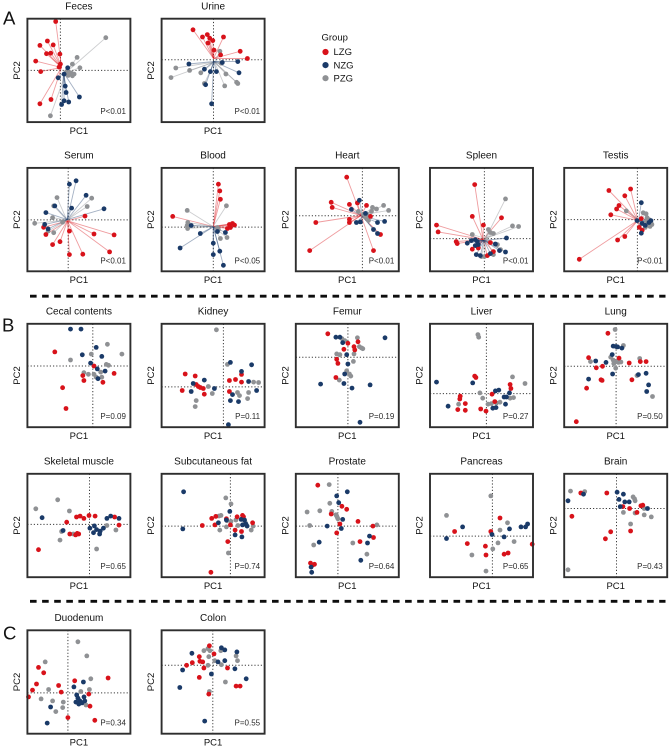 Image resolution: width=671 pixels, height=753 pixels. Describe the element at coordinates (78, 156) in the screenshot. I see `svg-text: Serum` at that location.